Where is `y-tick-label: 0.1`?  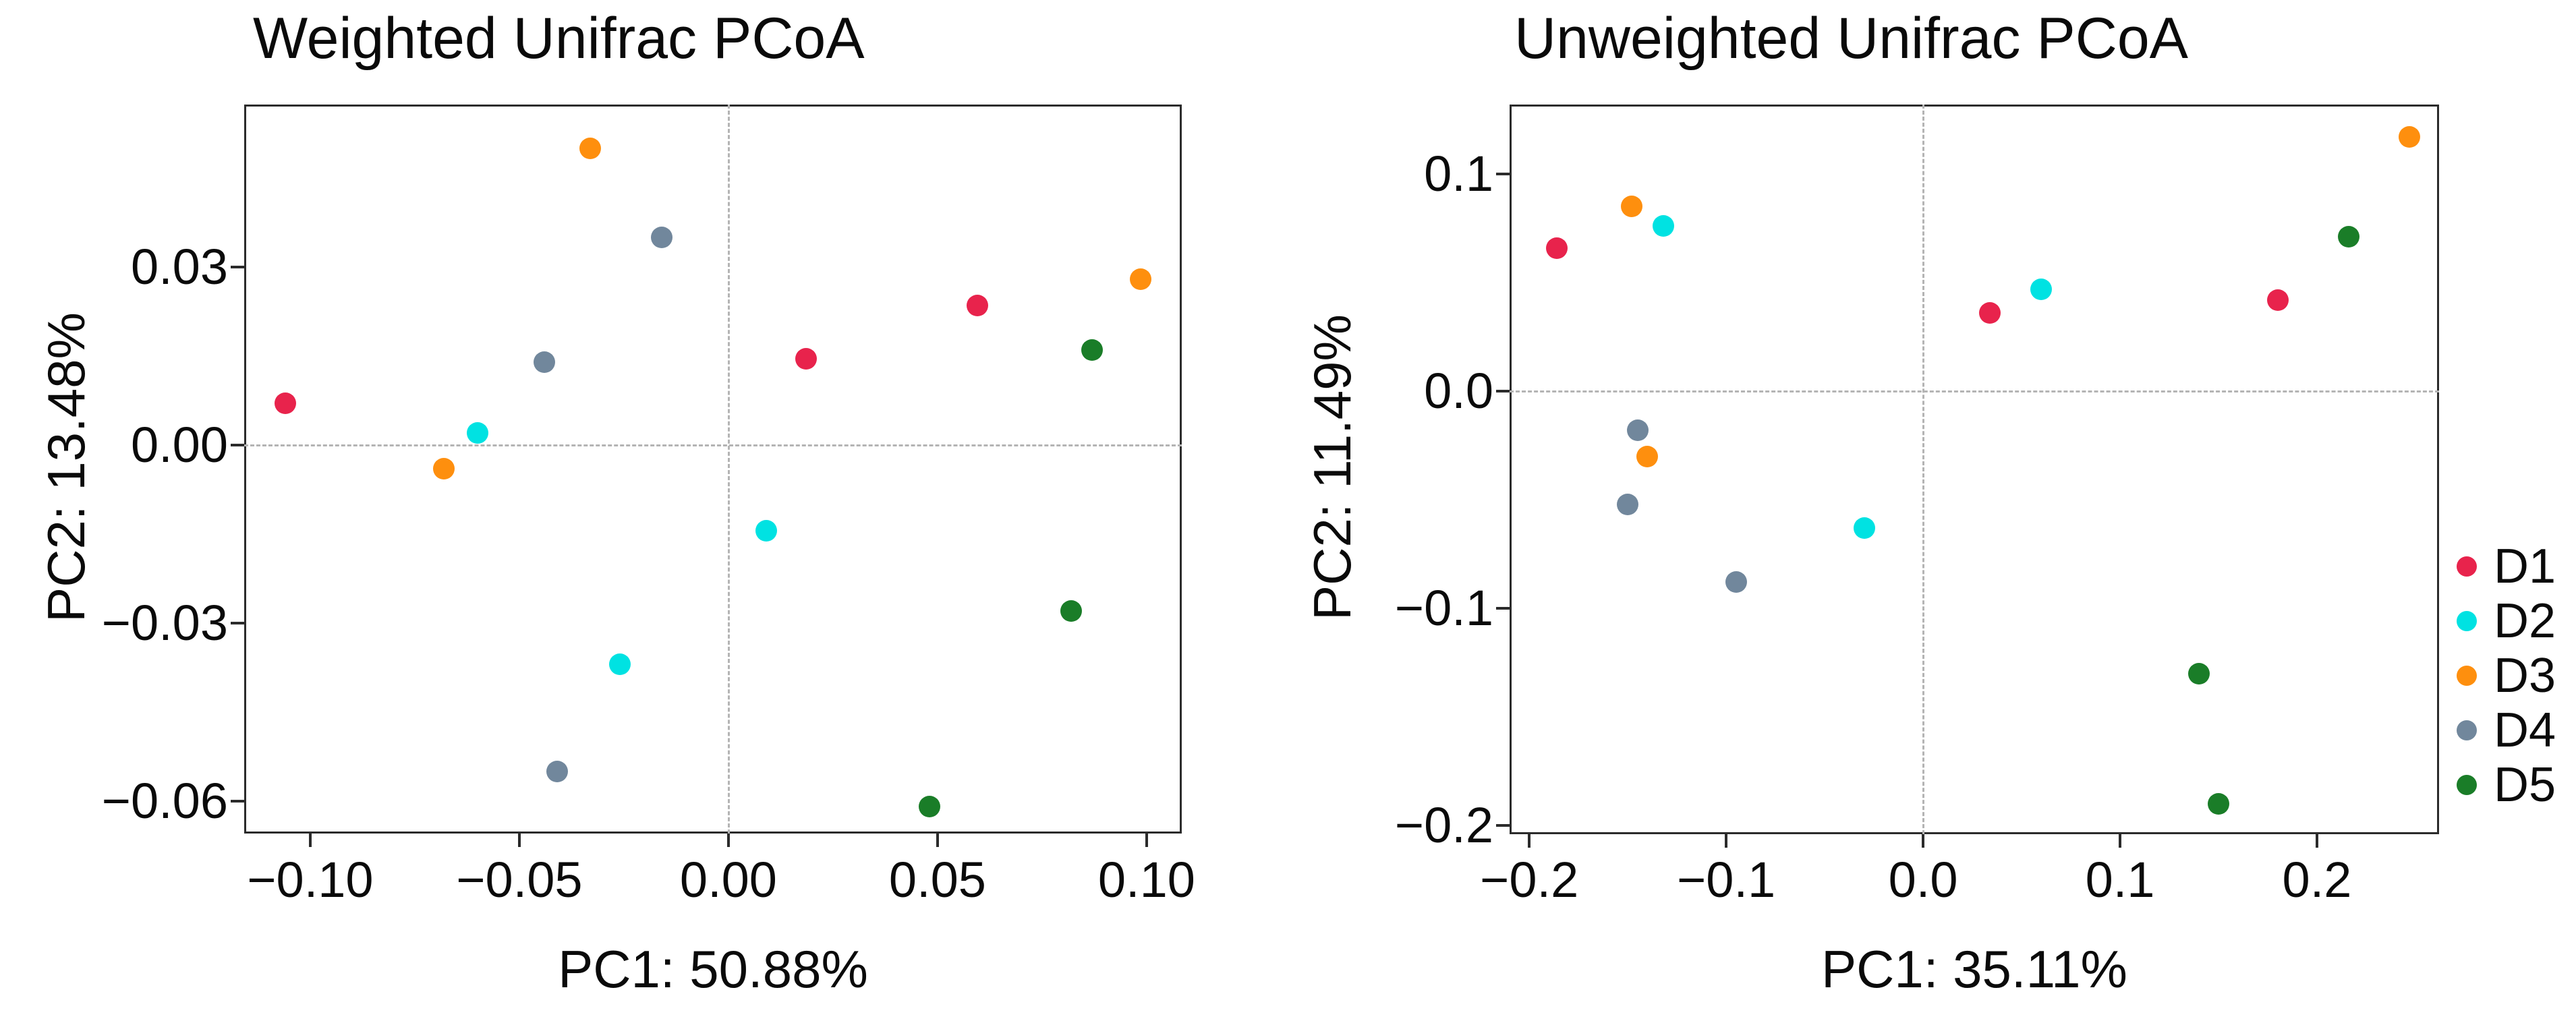
y-tick-label: 0.1 is located at coordinates (1458, 174).